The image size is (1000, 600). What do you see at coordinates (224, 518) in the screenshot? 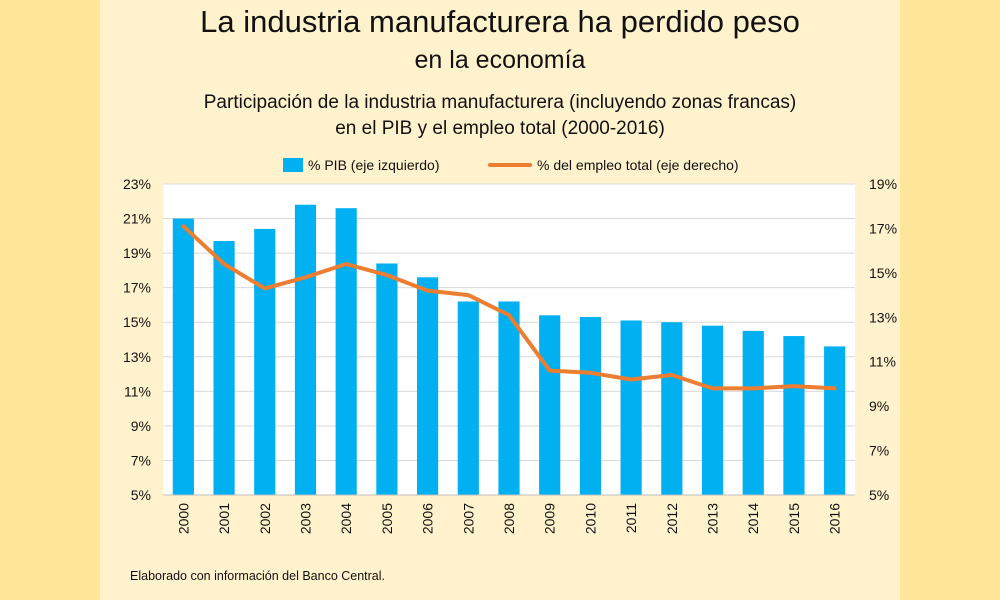
I see `x-tick-label: 2001` at bounding box center [224, 518].